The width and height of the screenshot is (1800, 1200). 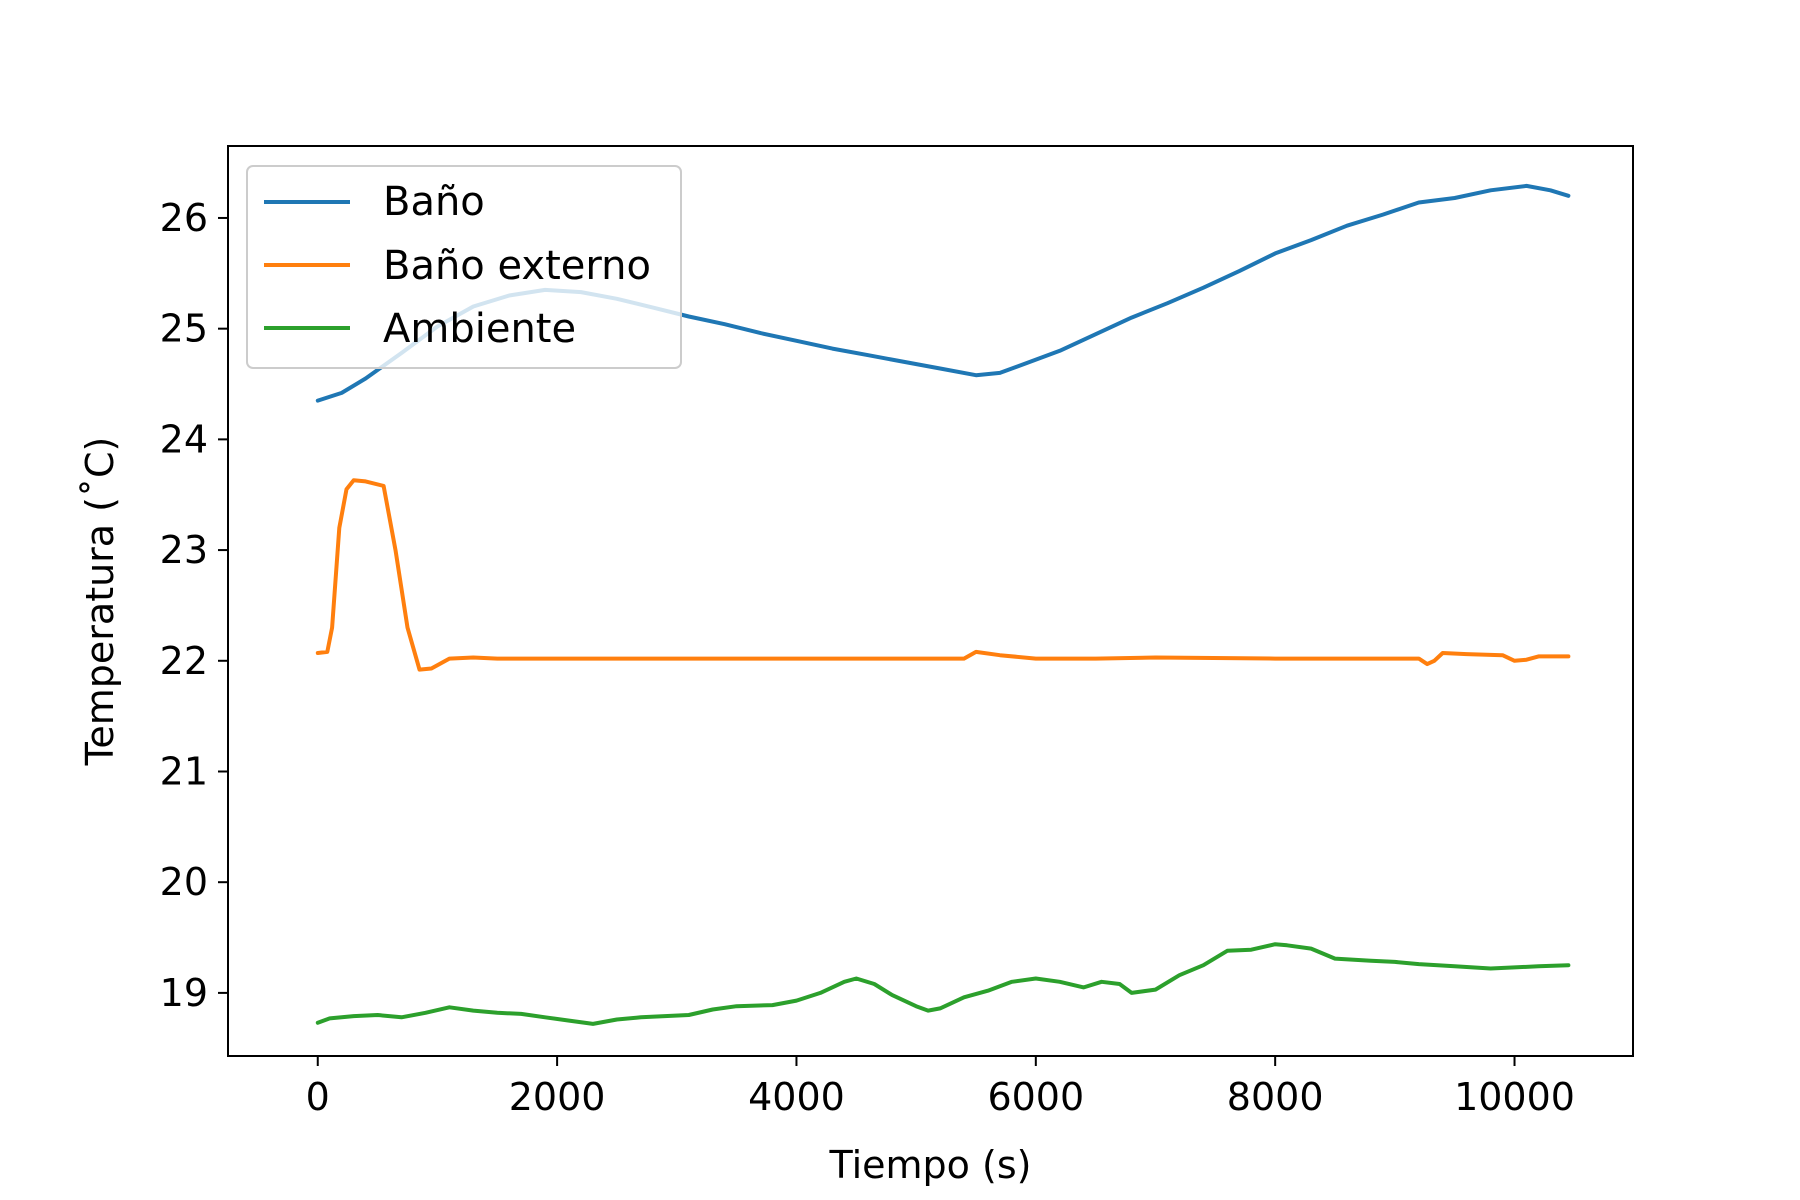 What do you see at coordinates (796, 1097) in the screenshot?
I see `x-tick-label: 4000` at bounding box center [796, 1097].